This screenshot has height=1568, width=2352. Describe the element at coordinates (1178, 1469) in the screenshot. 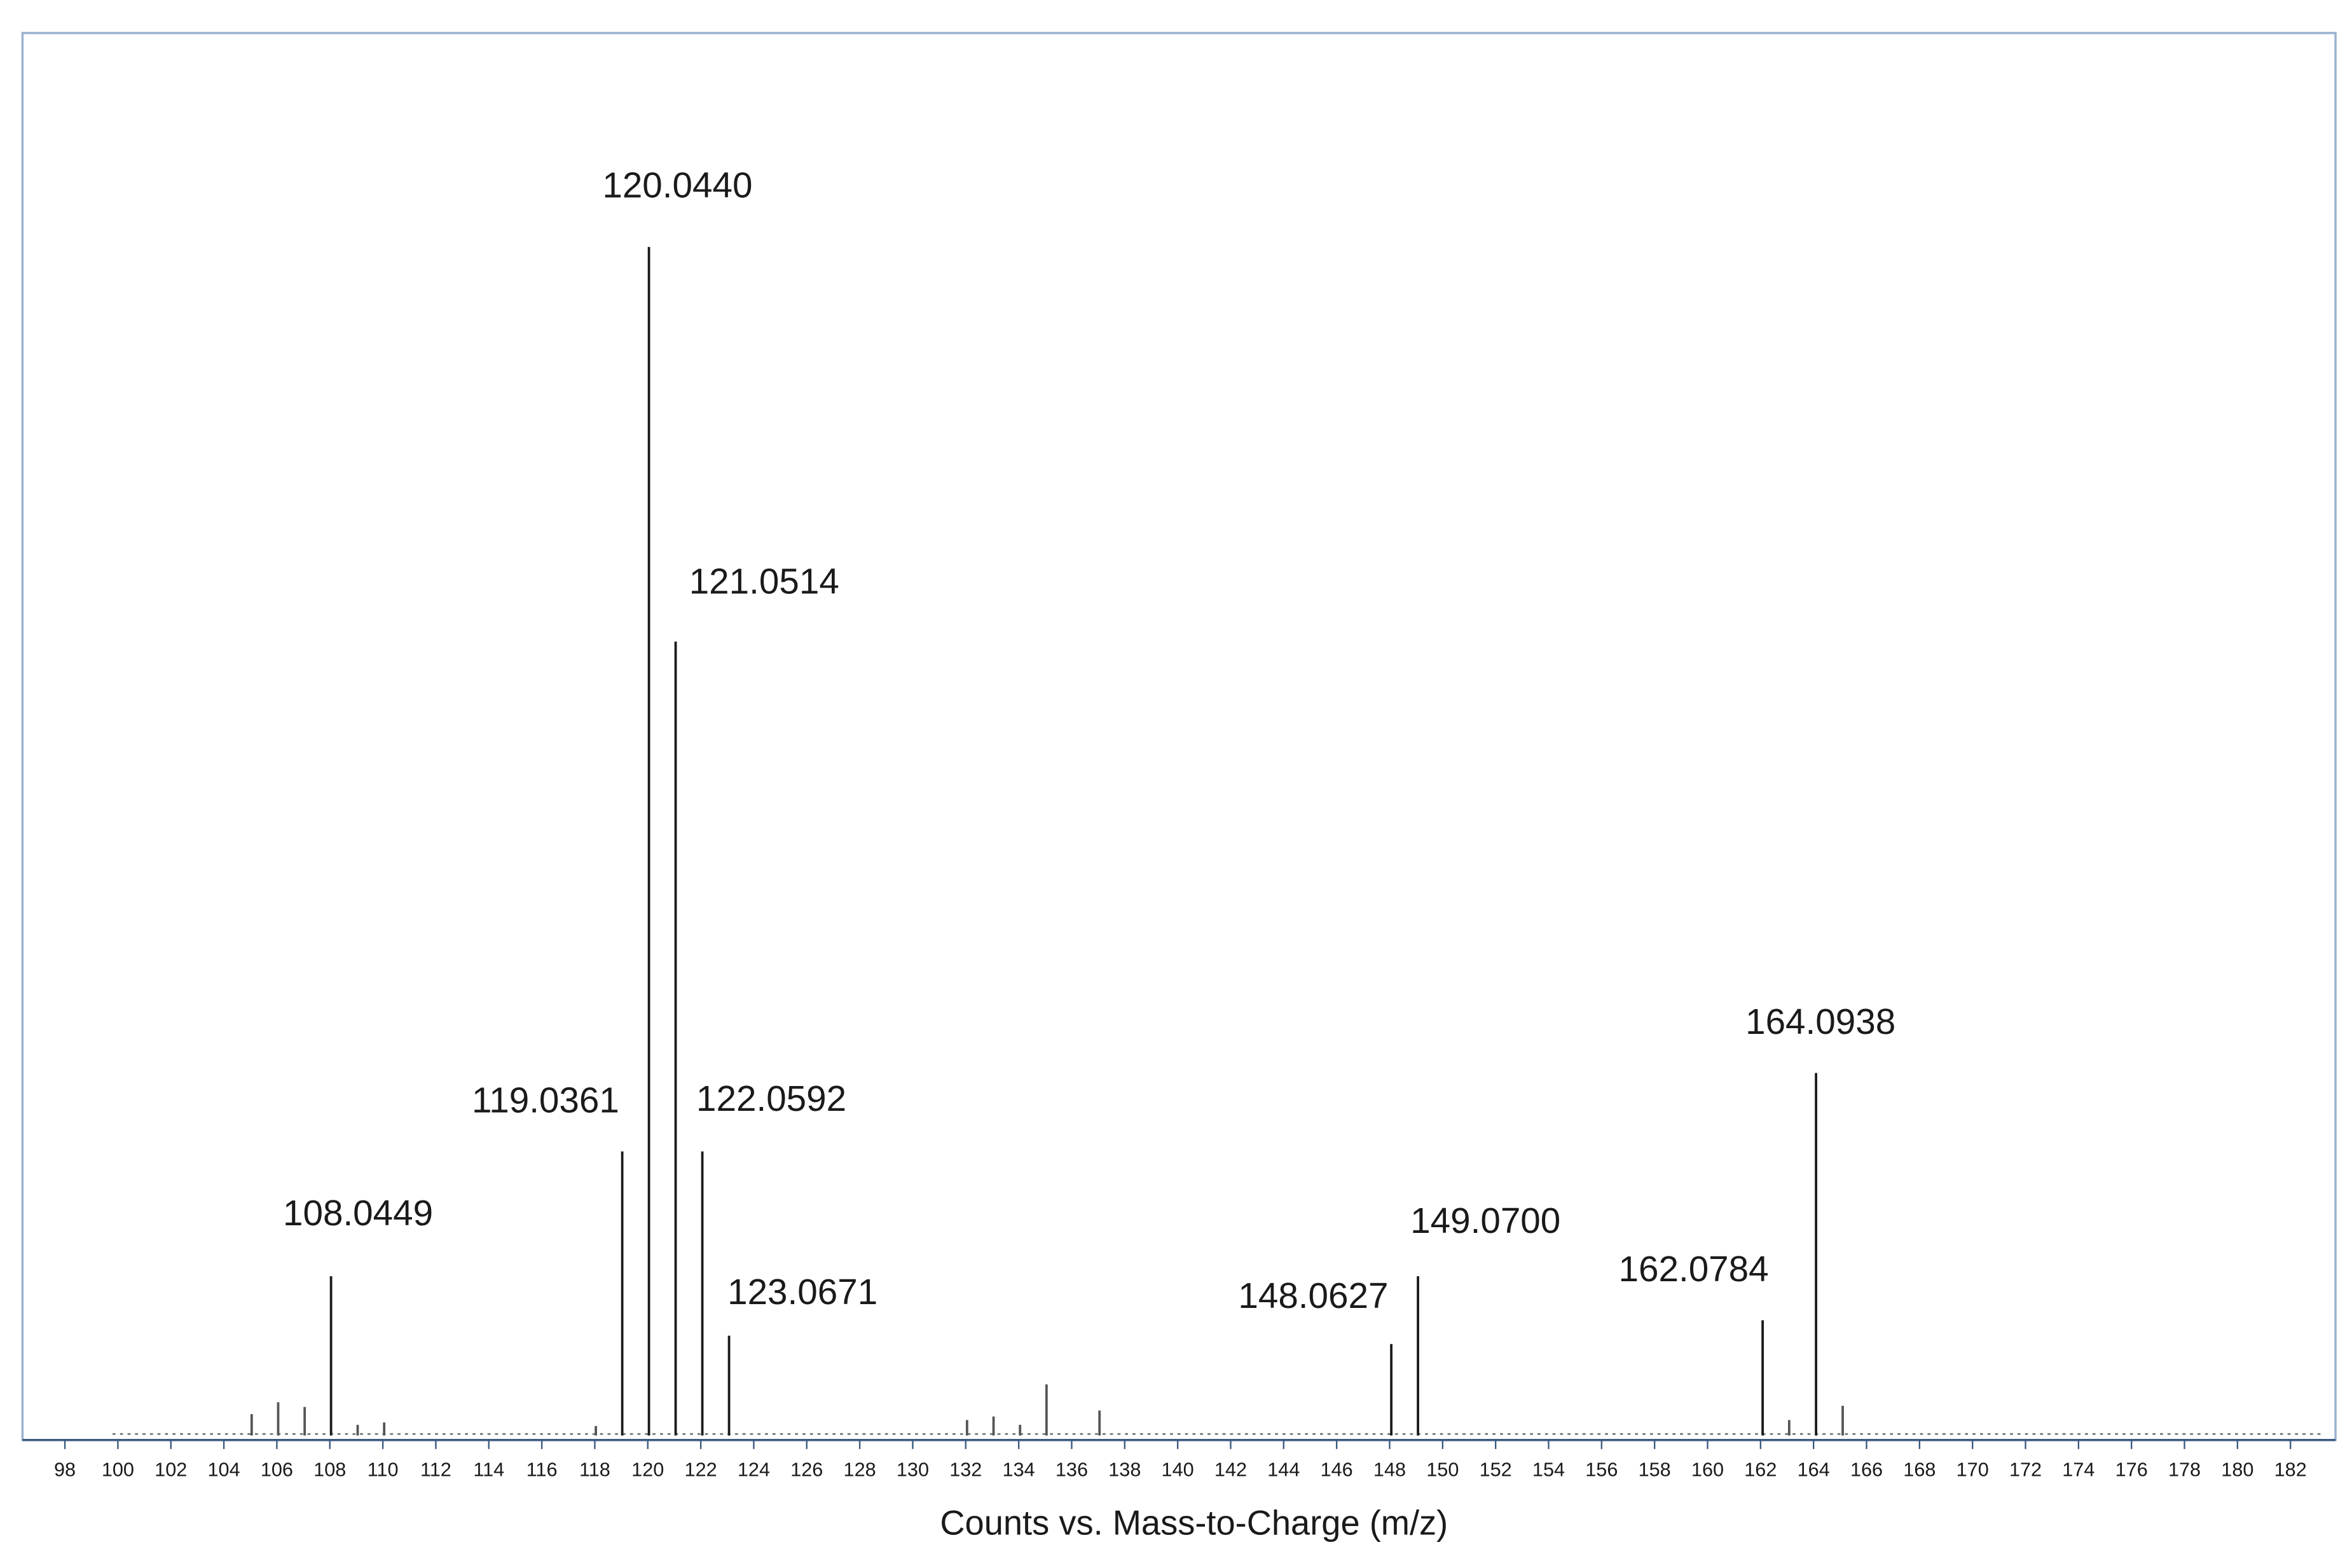

I see `x-tick-label: 140` at that location.